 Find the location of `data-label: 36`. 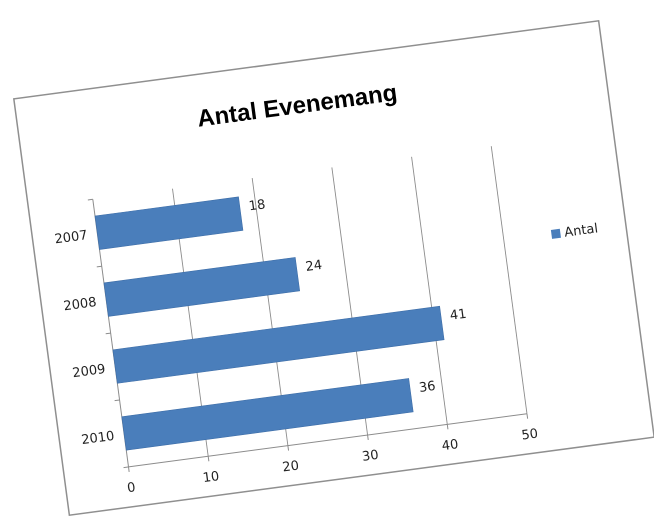

data-label: 36 is located at coordinates (427, 387).